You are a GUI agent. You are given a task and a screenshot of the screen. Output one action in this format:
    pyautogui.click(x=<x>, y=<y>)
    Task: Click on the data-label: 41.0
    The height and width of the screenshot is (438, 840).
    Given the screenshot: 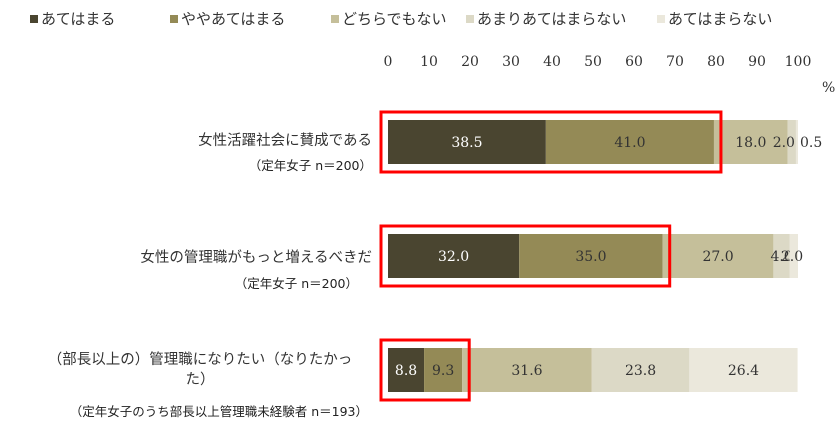 What is the action you would take?
    pyautogui.click(x=629, y=143)
    